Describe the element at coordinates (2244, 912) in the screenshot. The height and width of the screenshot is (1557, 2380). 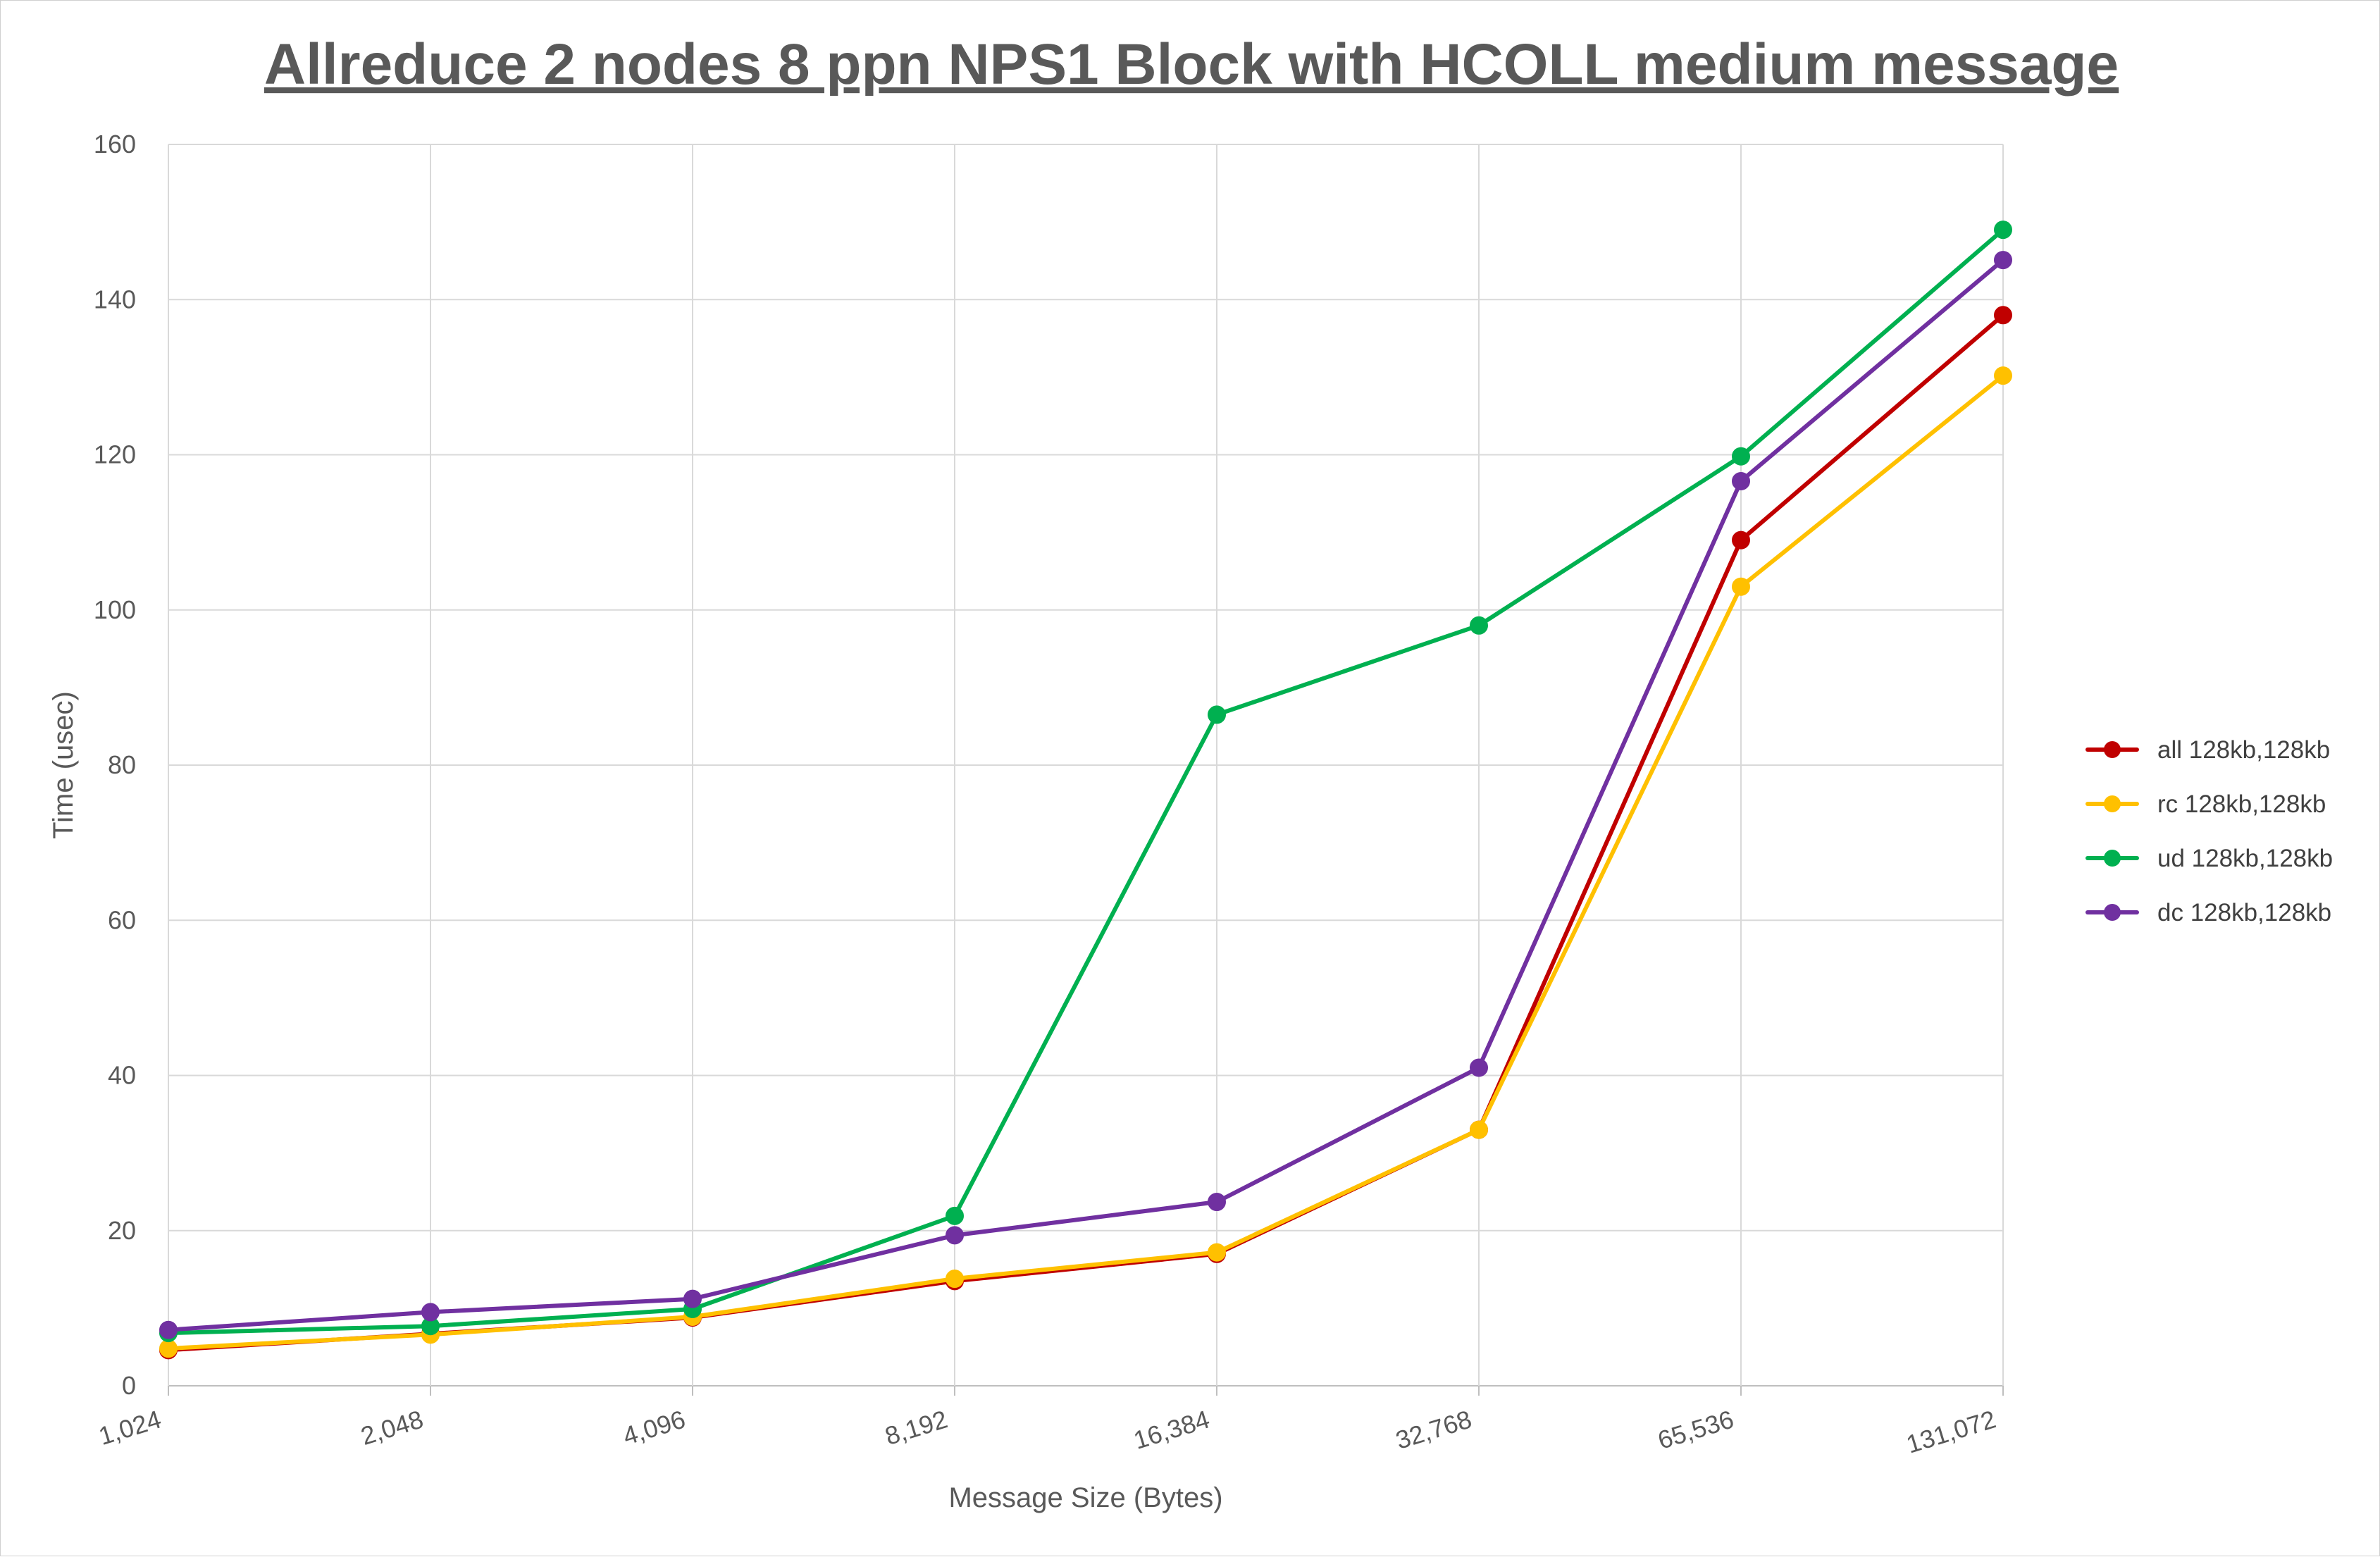
I see `legend-label: dc 128kb,128kb` at that location.